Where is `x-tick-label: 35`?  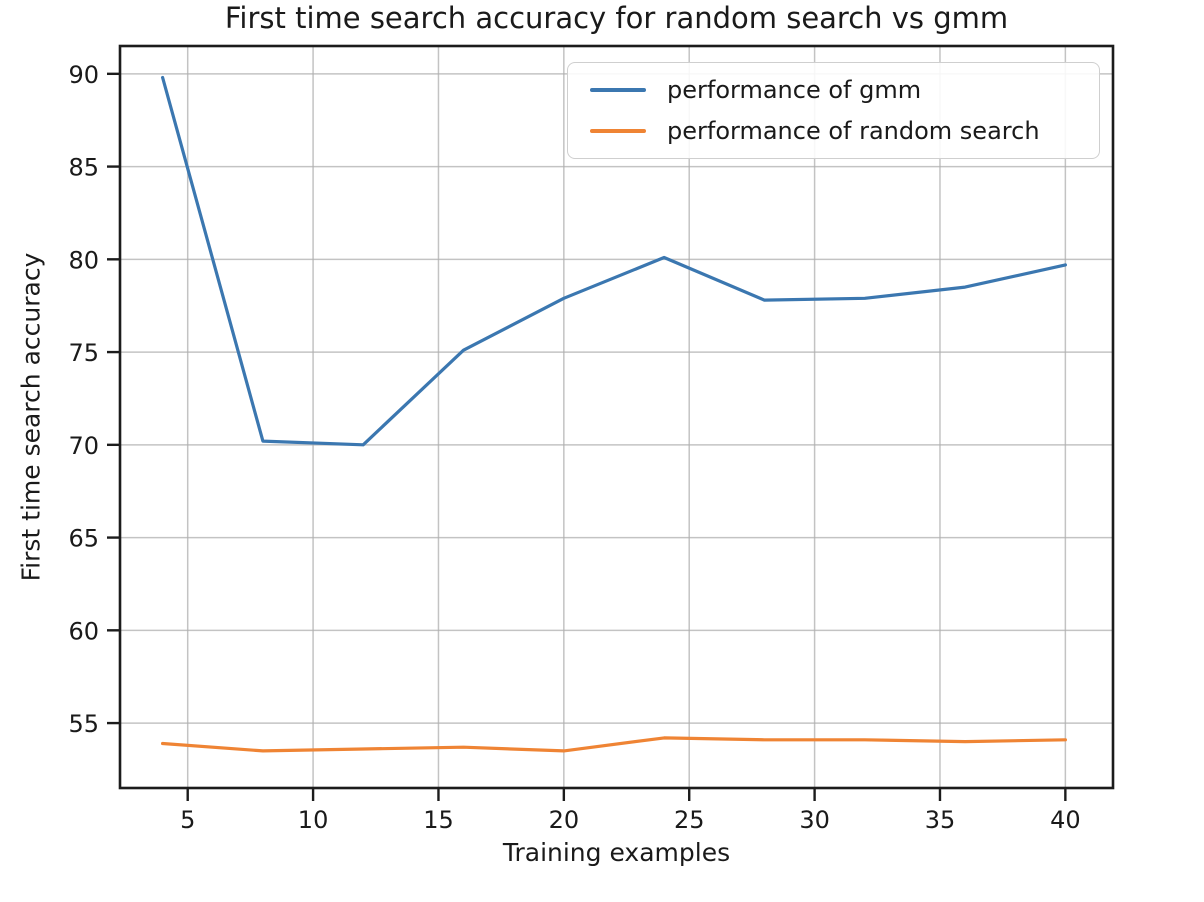
x-tick-label: 35 is located at coordinates (940, 820).